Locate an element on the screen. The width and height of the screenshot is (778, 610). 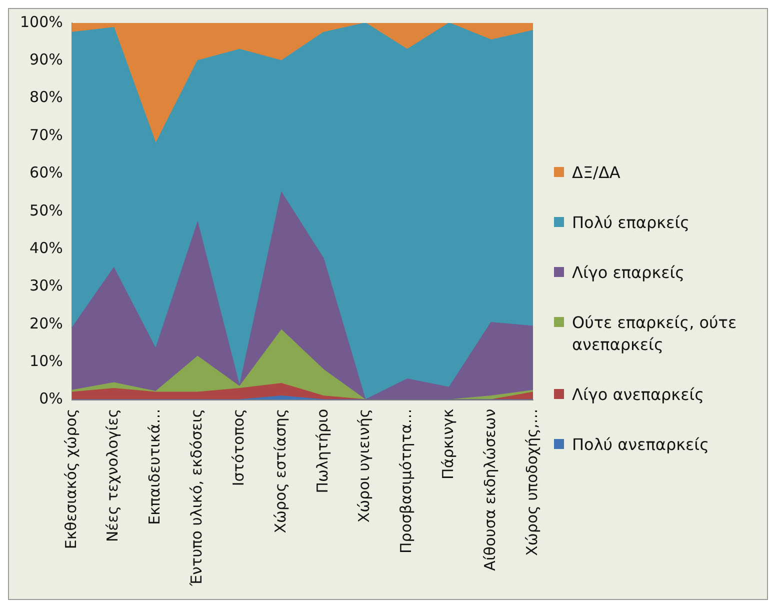
x-tick-label: Χώροι υγιεινής is located at coordinates (364, 465).